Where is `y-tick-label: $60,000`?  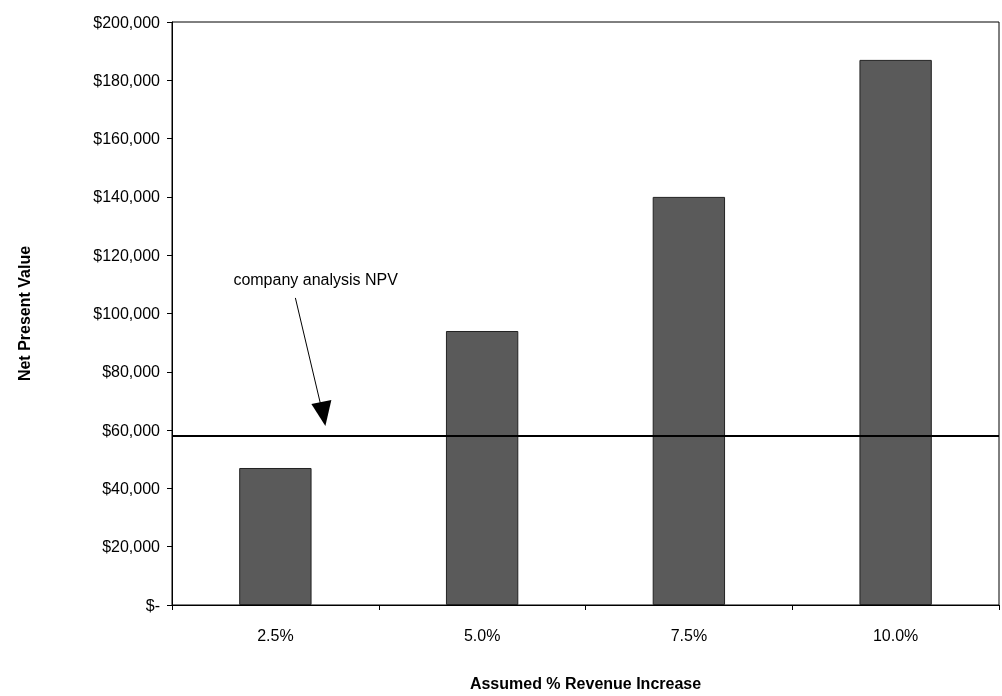 y-tick-label: $60,000 is located at coordinates (131, 430).